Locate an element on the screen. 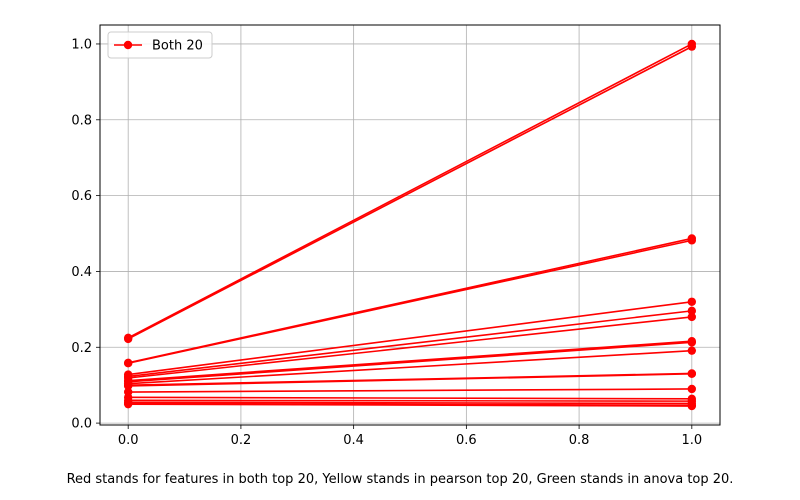 Image resolution: width=800 pixels, height=500 pixels. x-tick-label: 0.4 is located at coordinates (353, 440).